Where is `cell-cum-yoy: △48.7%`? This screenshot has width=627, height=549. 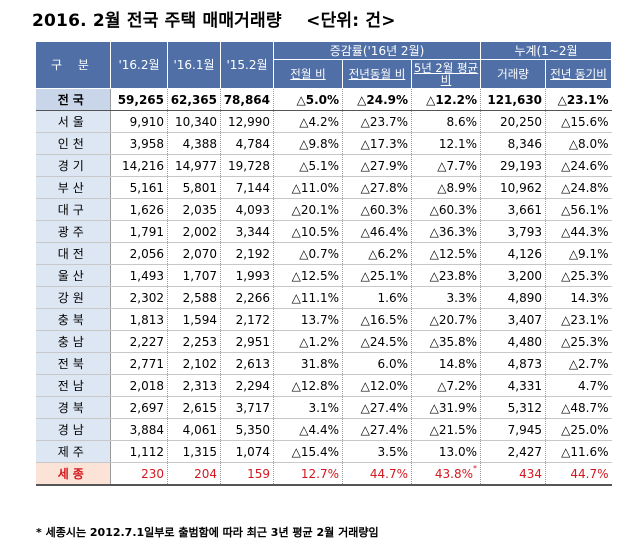
cell-cum-yoy: △48.7% is located at coordinates (578, 407).